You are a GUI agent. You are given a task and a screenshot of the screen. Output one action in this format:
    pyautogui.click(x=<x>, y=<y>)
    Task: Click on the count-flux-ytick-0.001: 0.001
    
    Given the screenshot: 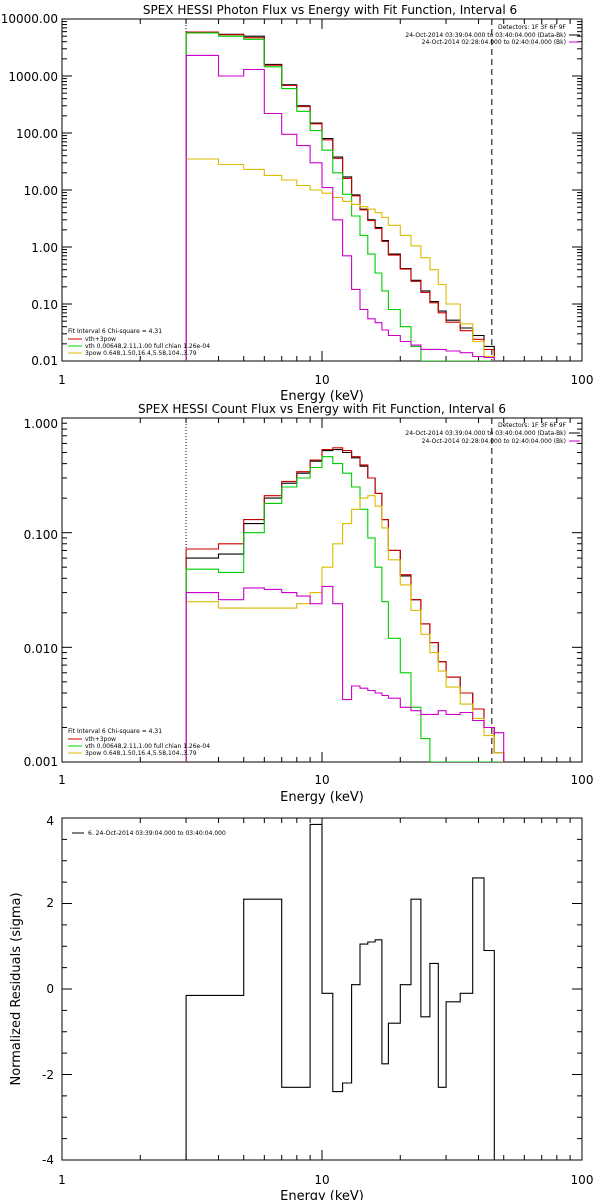 What is the action you would take?
    pyautogui.click(x=41, y=762)
    